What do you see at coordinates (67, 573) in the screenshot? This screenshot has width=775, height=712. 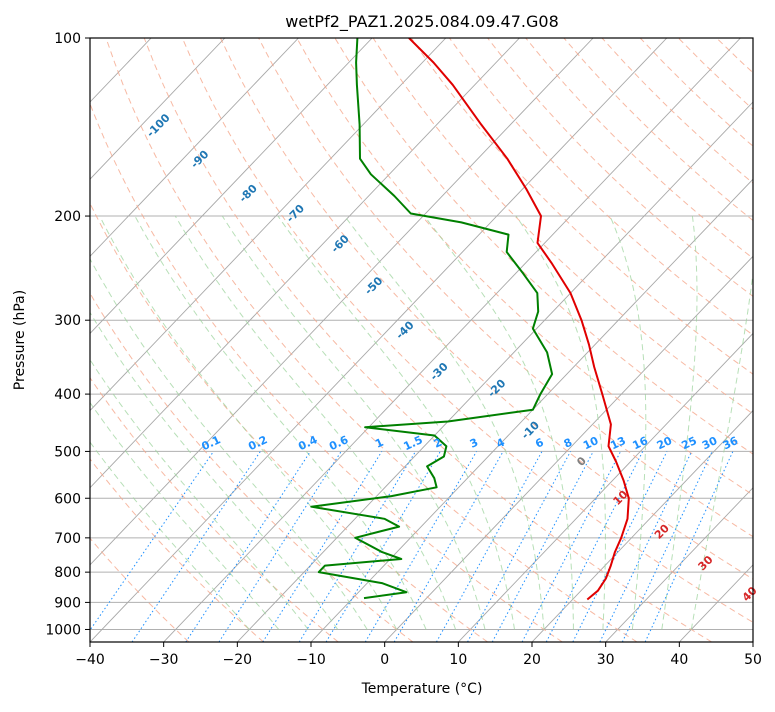 I see `y-tick-label: 800` at bounding box center [67, 573].